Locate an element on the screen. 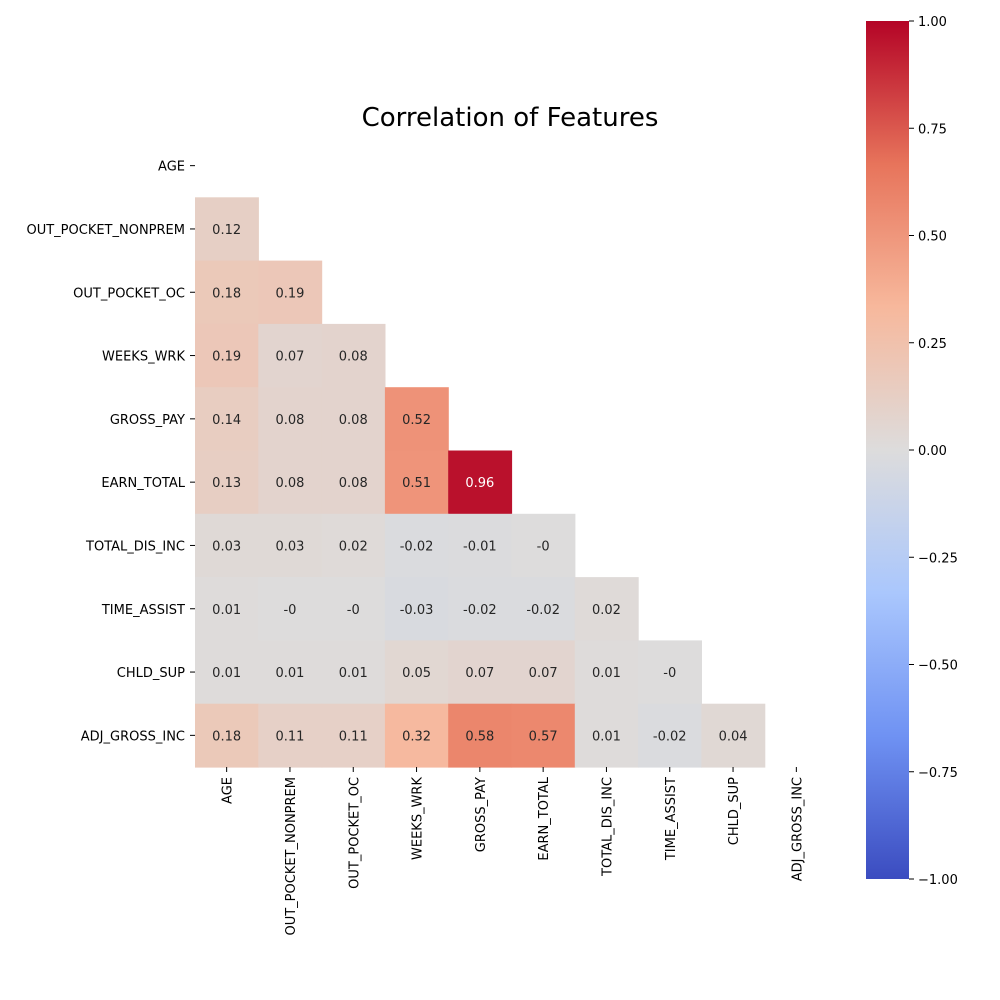 The image size is (1000, 1000). chart-title: Correlation of Features is located at coordinates (510, 118).